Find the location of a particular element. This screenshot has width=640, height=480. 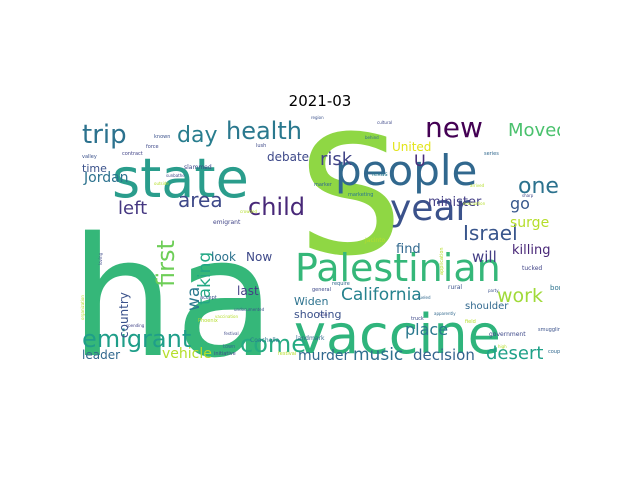

word-tucked: tucked is located at coordinates (532, 268).